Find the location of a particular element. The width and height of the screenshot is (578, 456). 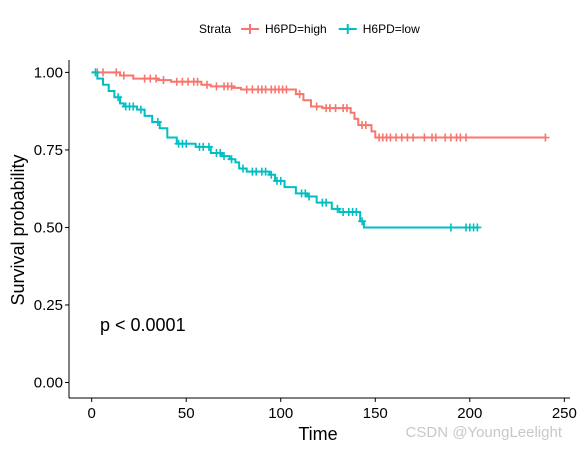

y-tick-label: 0.25 is located at coordinates (48, 305).